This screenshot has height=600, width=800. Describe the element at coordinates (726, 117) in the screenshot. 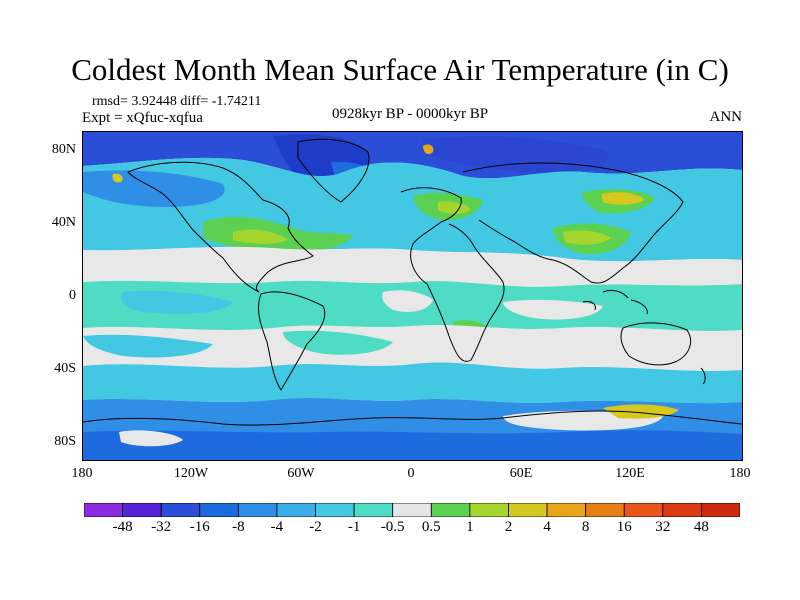

I see `season-label: ANN` at that location.